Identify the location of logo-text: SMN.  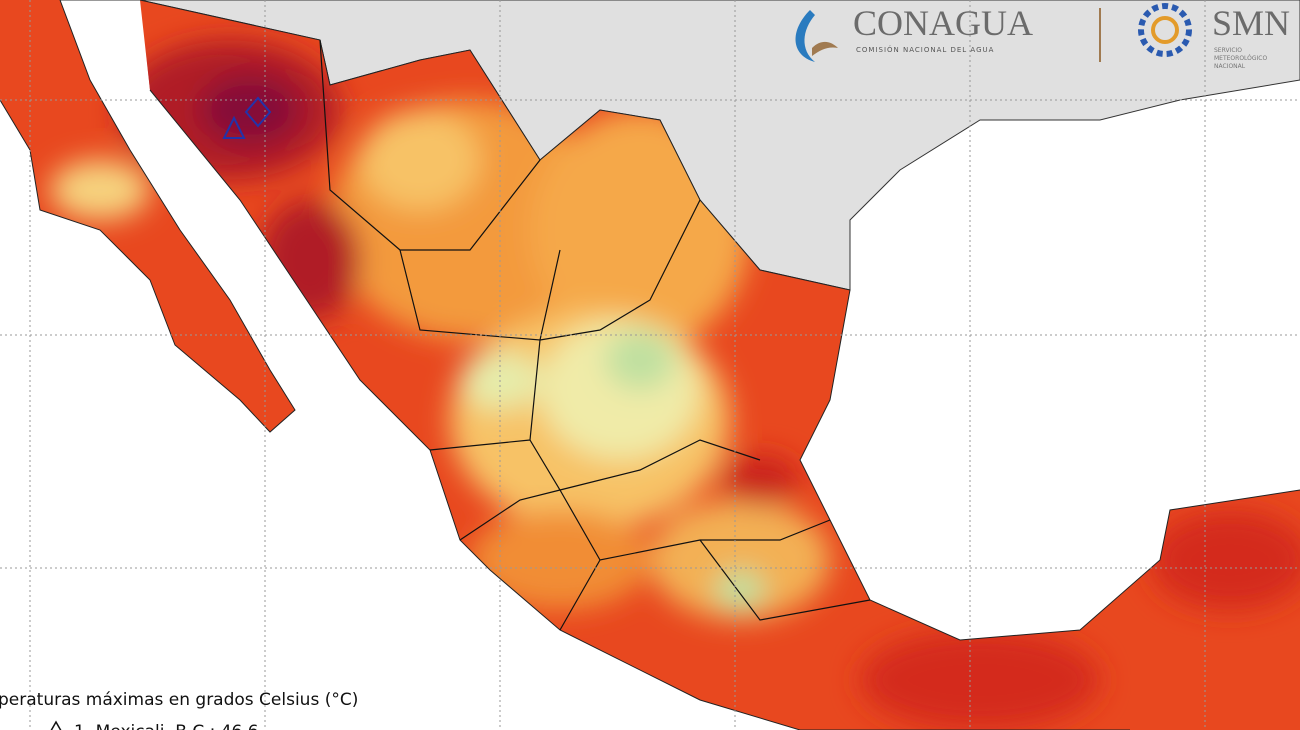
(1251, 23).